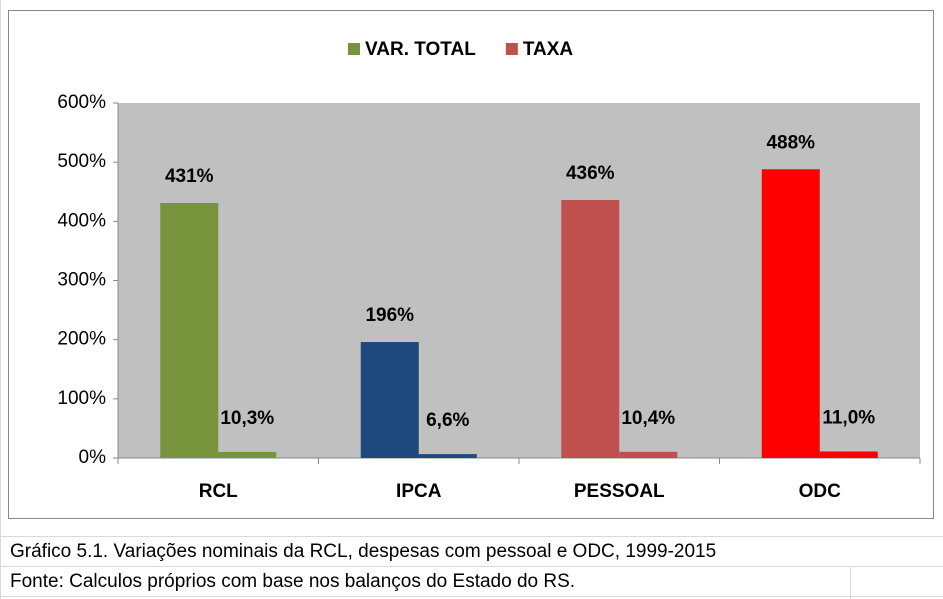 The image size is (943, 599). Describe the element at coordinates (790, 142) in the screenshot. I see `data-label: 488%` at that location.